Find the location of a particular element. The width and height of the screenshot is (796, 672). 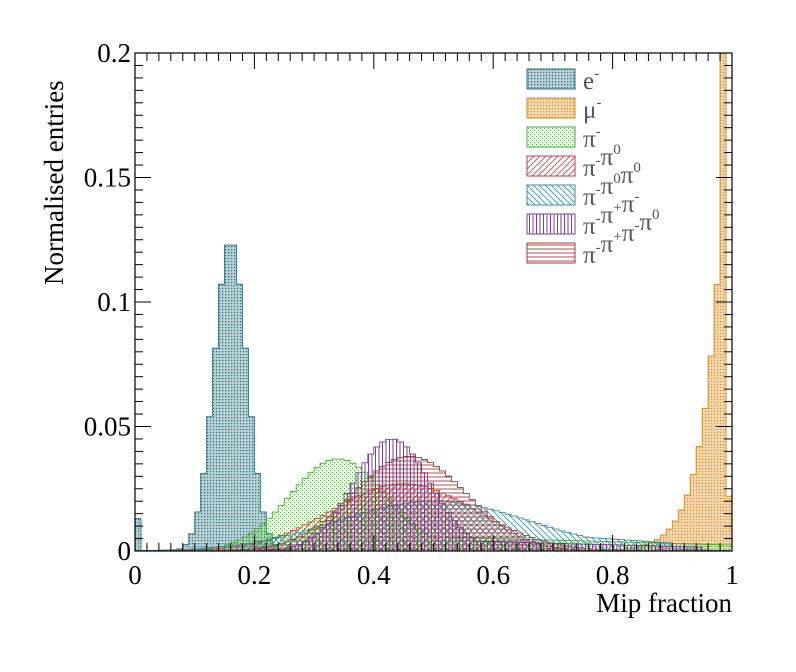

x-tick-label: 1 is located at coordinates (732, 575).